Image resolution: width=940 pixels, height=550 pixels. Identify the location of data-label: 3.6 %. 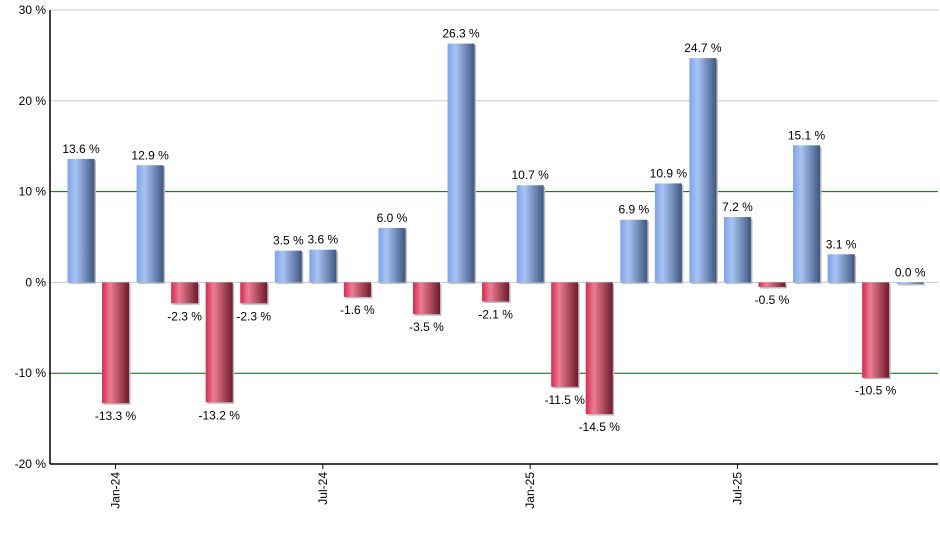
(323, 240).